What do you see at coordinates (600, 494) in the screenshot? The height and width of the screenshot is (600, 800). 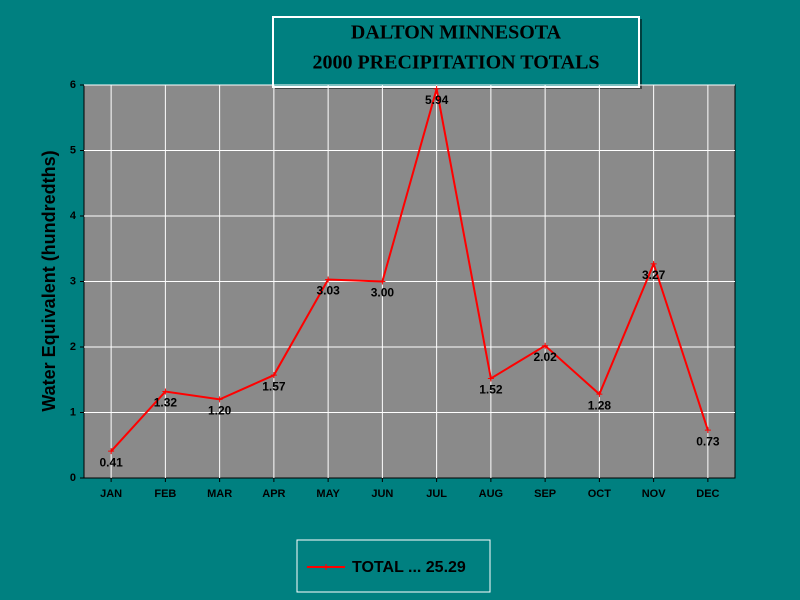 I see `x-tick-label: OCT` at bounding box center [600, 494].